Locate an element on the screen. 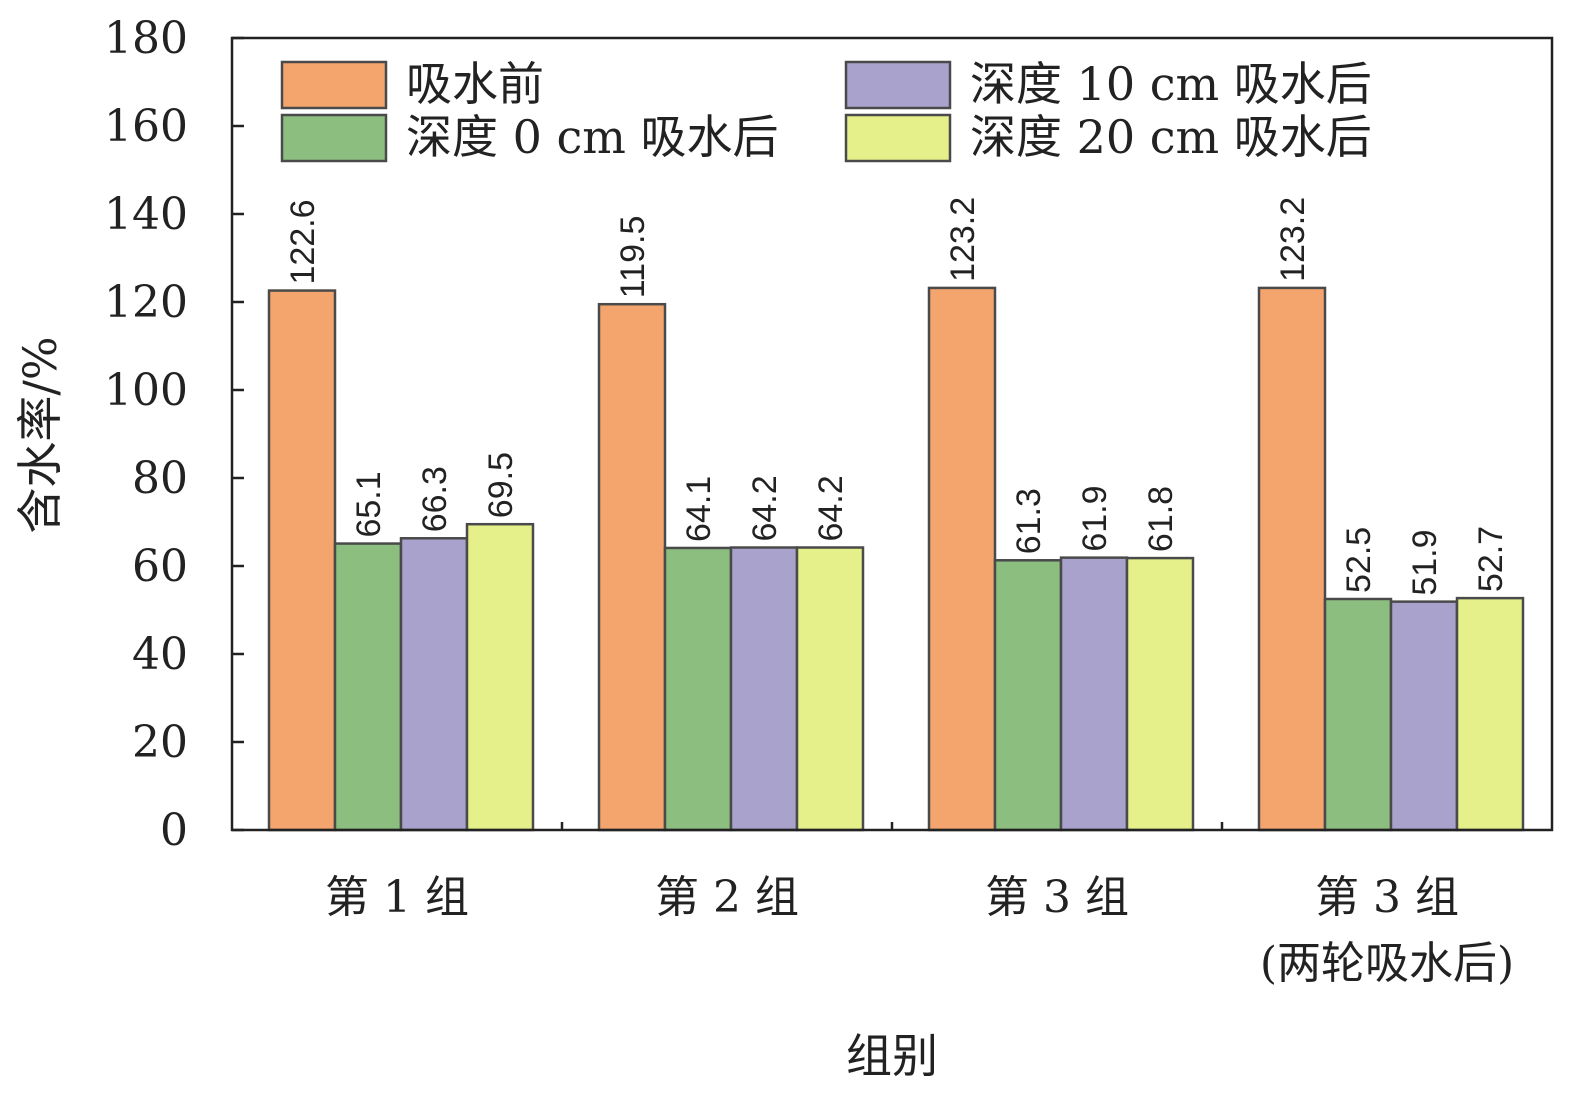 This screenshot has height=1102, width=1575. y-tick-label: 180 is located at coordinates (146, 38).